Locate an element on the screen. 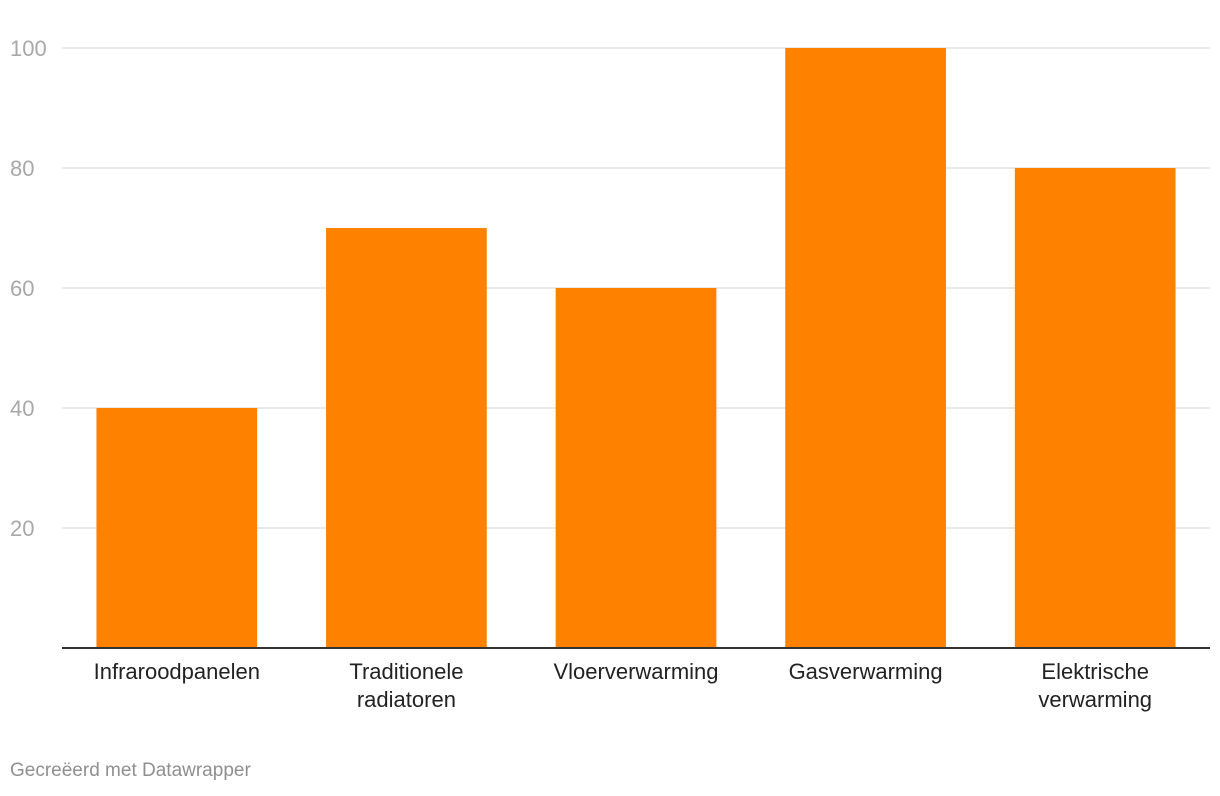 The height and width of the screenshot is (796, 1220). y-tick-label: 40 is located at coordinates (22, 408).